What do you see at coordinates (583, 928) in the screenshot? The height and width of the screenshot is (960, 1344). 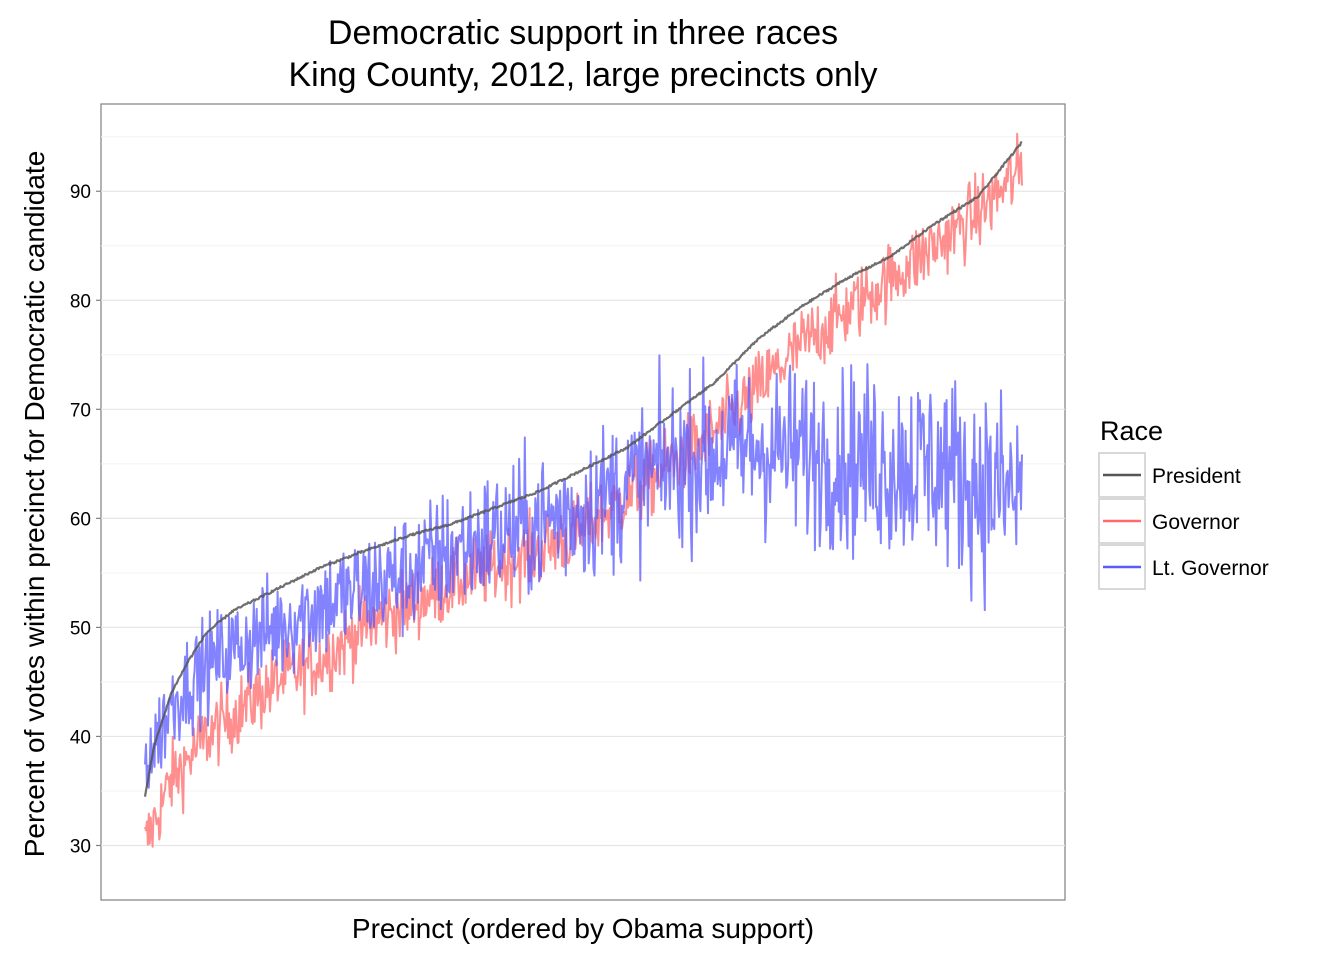 I see `x-axis-title: Precinct (ordered by Obama support)` at bounding box center [583, 928].